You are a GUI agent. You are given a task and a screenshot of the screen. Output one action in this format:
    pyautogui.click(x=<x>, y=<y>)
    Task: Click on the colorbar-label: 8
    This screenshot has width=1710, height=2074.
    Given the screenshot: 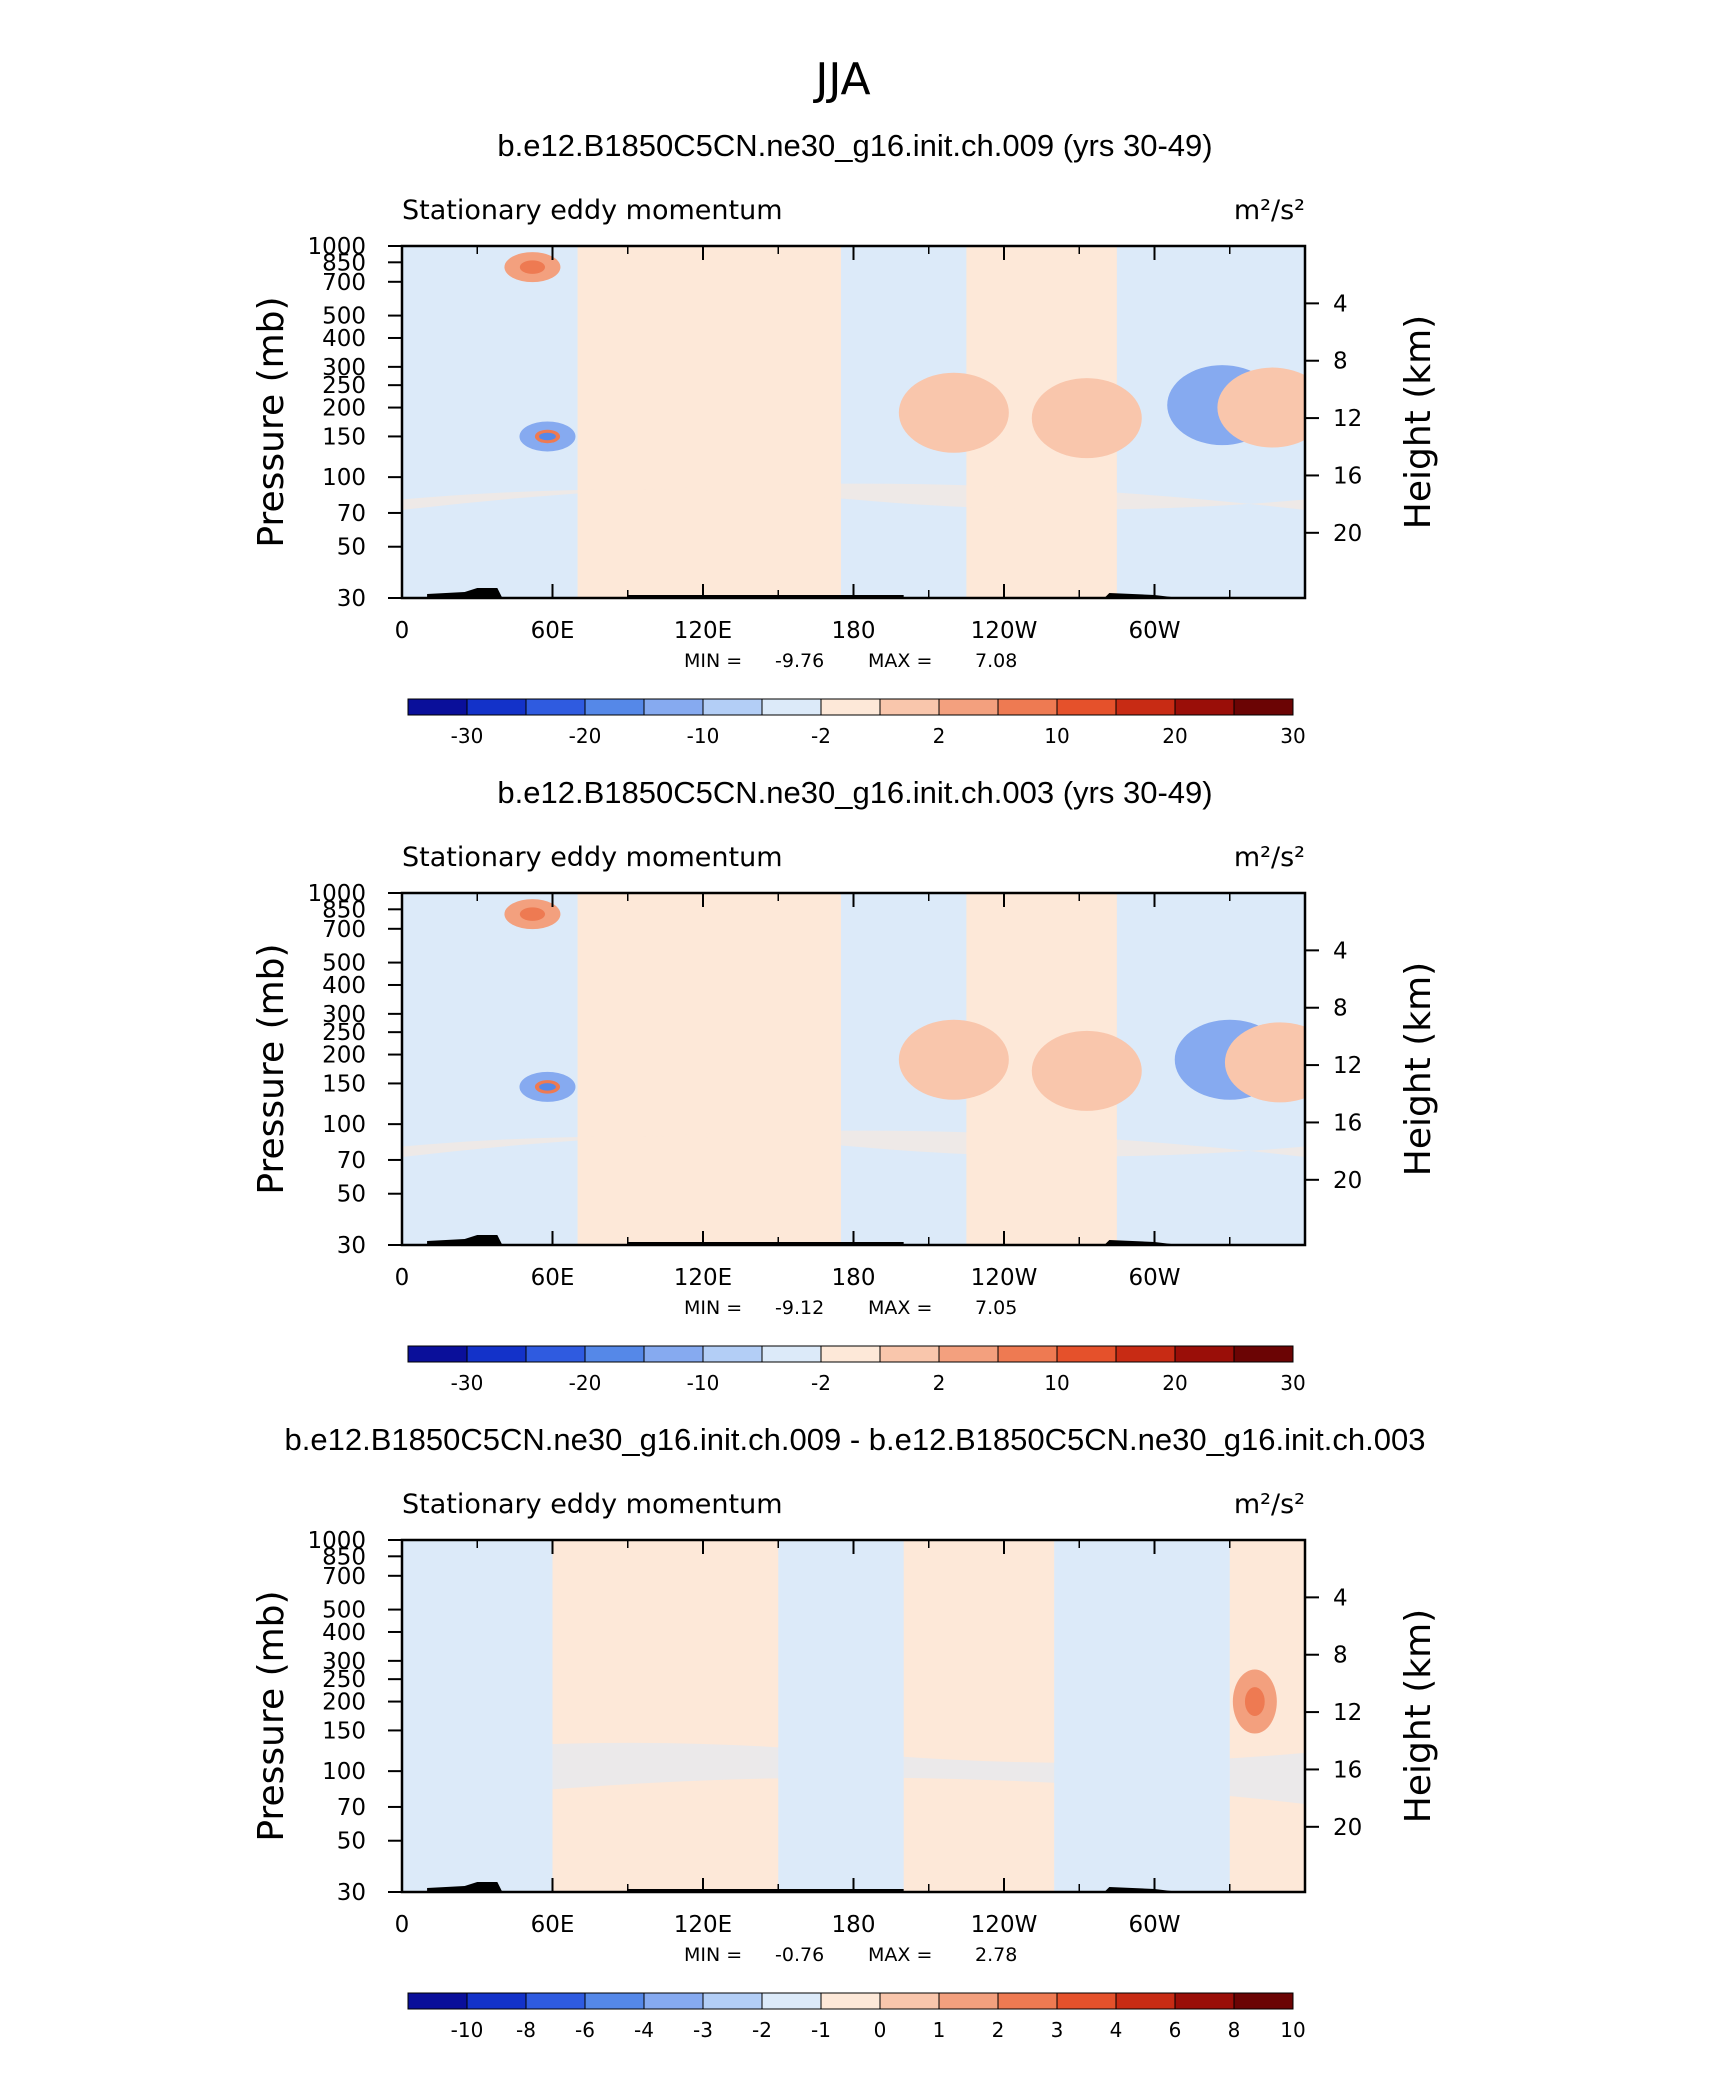 What is the action you would take?
    pyautogui.click(x=1234, y=2030)
    